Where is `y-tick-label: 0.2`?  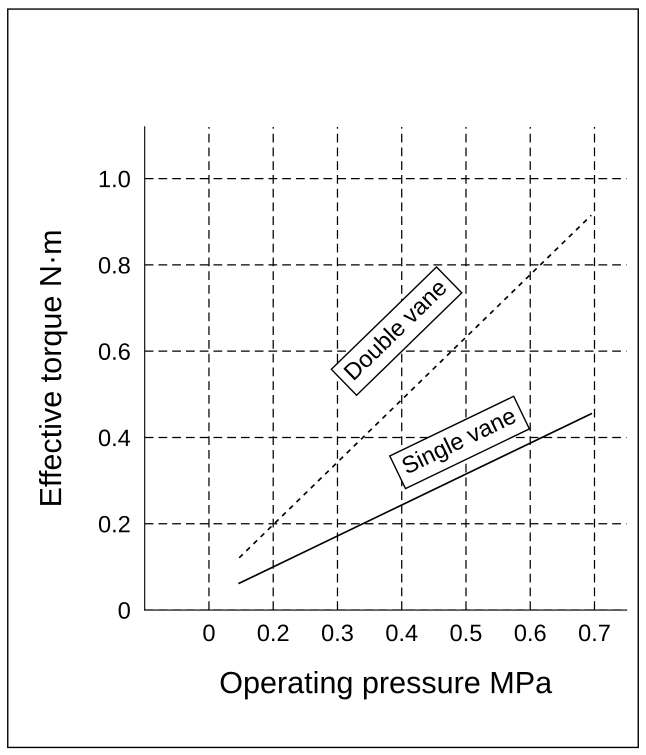
y-tick-label: 0.2 is located at coordinates (114, 524).